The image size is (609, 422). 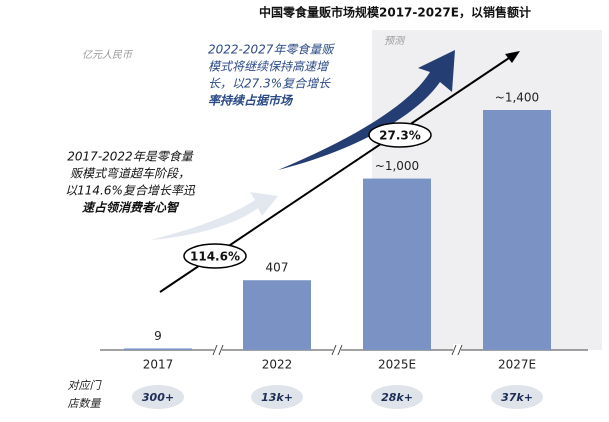 I want to click on annotation-line: 速占领消费者心智, so click(x=131, y=208).